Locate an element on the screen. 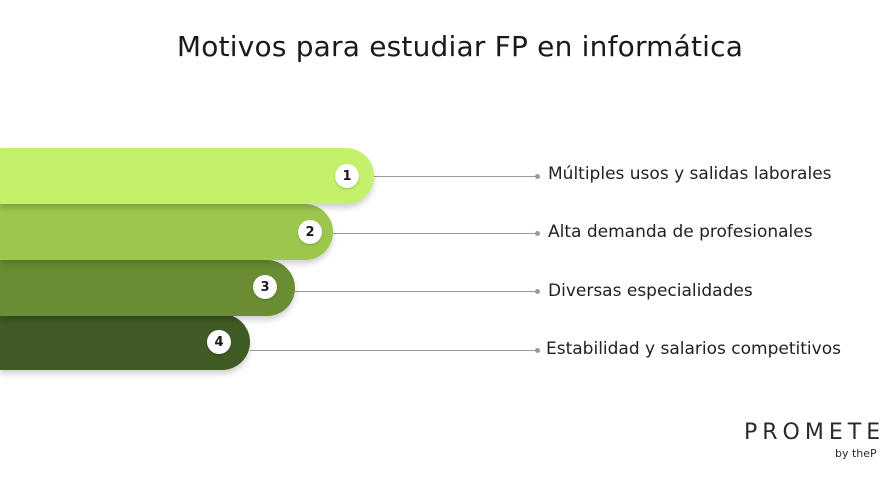 This screenshot has height=480, width=880. badge-4: 4 is located at coordinates (219, 342).